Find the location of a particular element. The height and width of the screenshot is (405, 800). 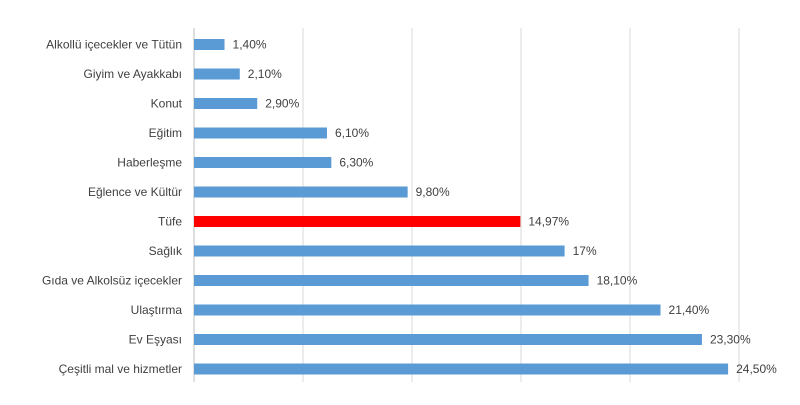

category-label: Ulaştırma is located at coordinates (157, 310).